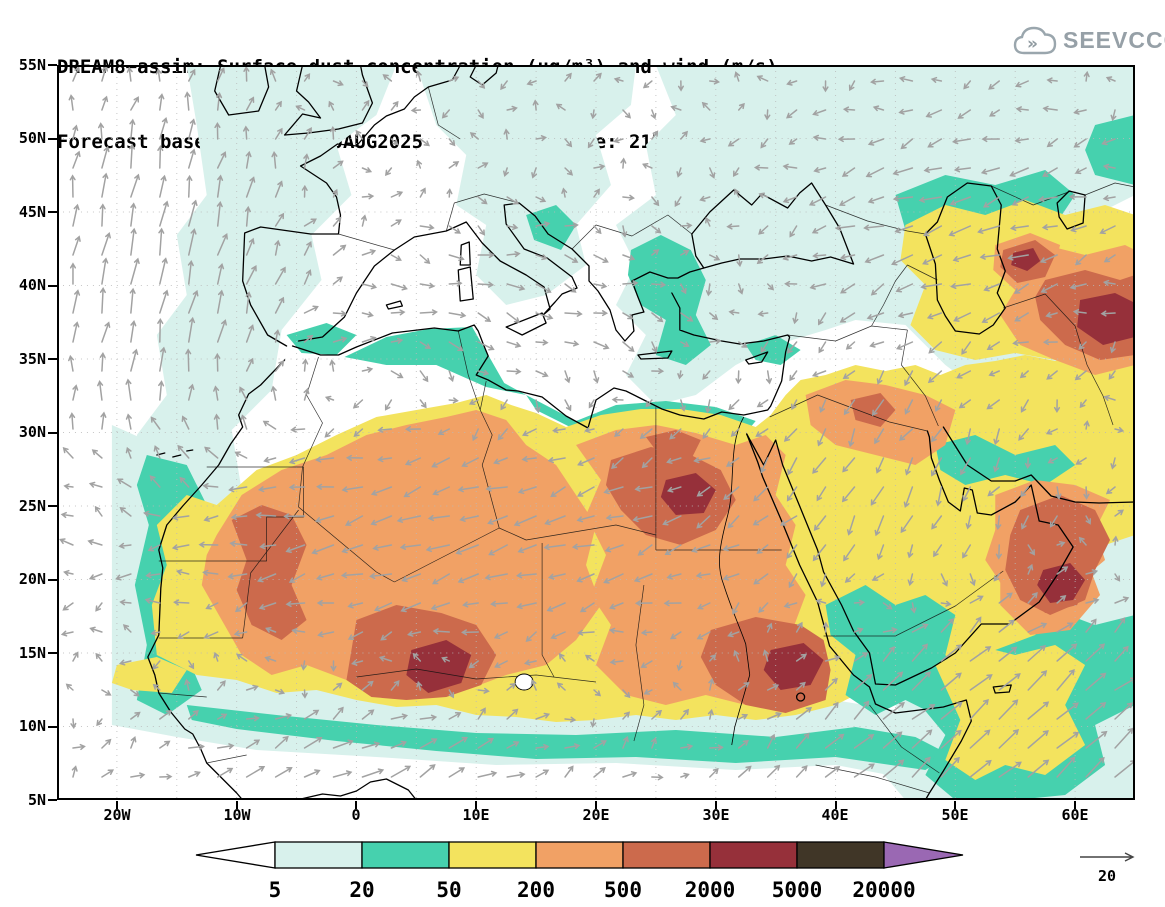 The image size is (1165, 907). Describe the element at coordinates (773, 225) in the screenshot. I see `coast-black-sea` at that location.